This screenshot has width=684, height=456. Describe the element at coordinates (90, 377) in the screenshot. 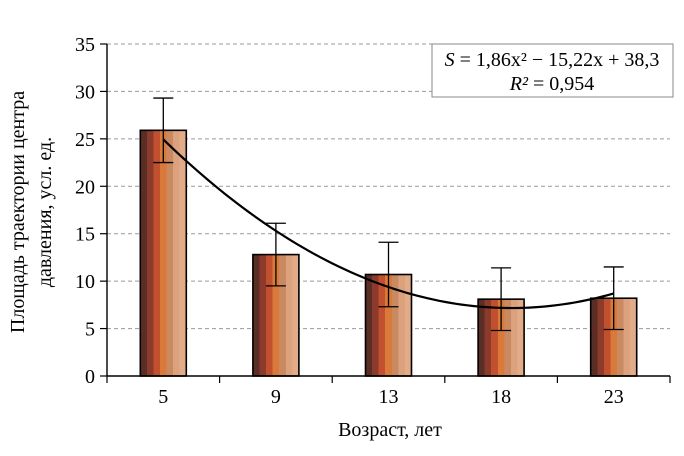

I see `y-tick-label: 0` at that location.